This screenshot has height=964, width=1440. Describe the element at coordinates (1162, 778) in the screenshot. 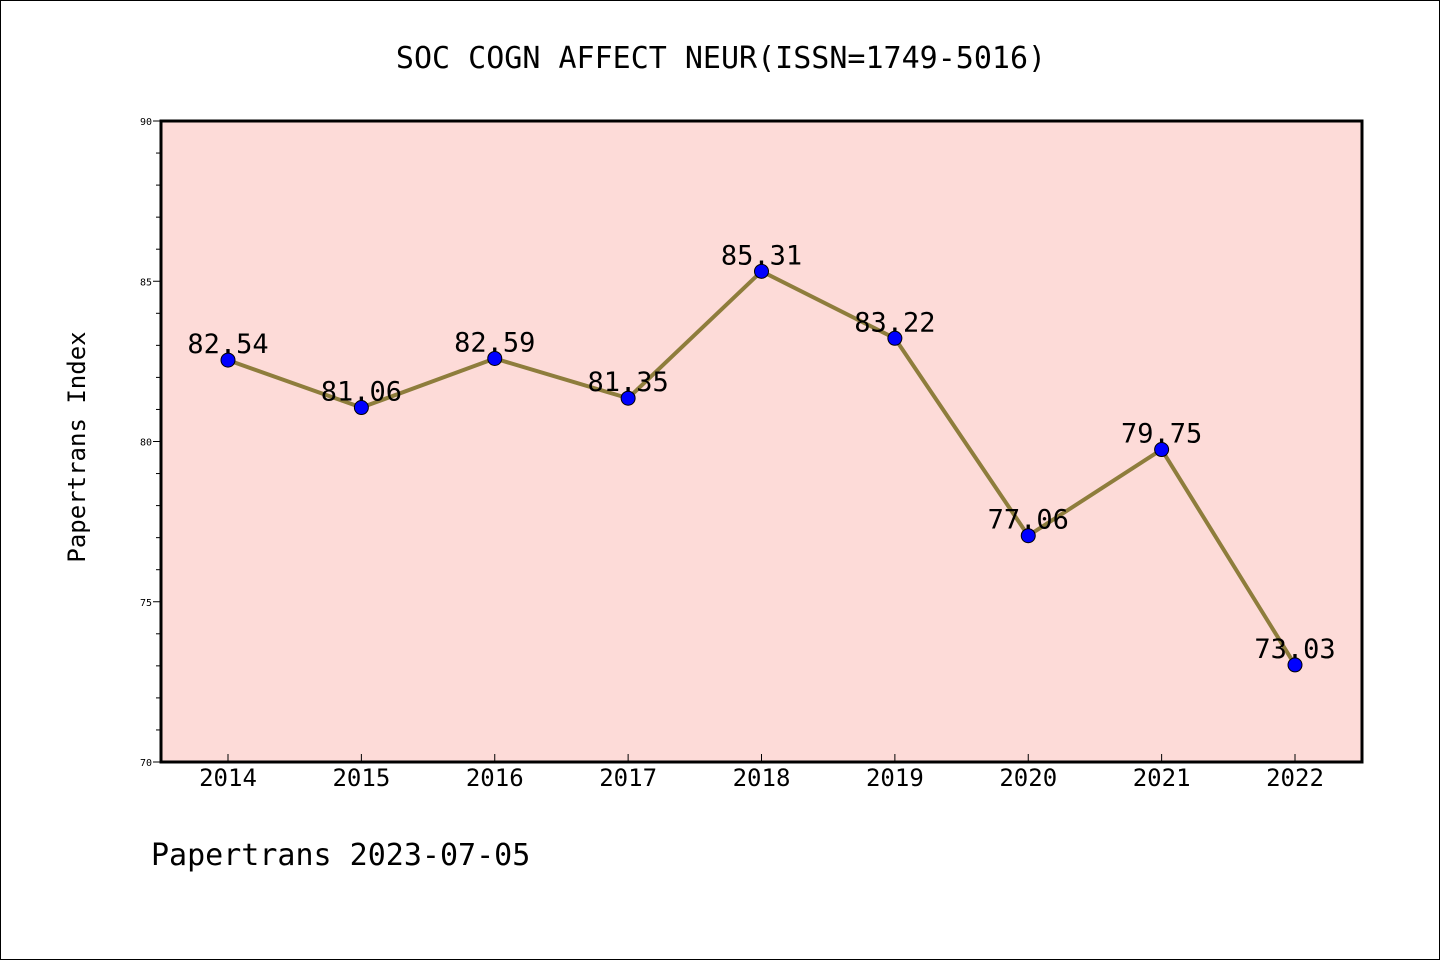

I see `x-tick-label: 2021` at that location.